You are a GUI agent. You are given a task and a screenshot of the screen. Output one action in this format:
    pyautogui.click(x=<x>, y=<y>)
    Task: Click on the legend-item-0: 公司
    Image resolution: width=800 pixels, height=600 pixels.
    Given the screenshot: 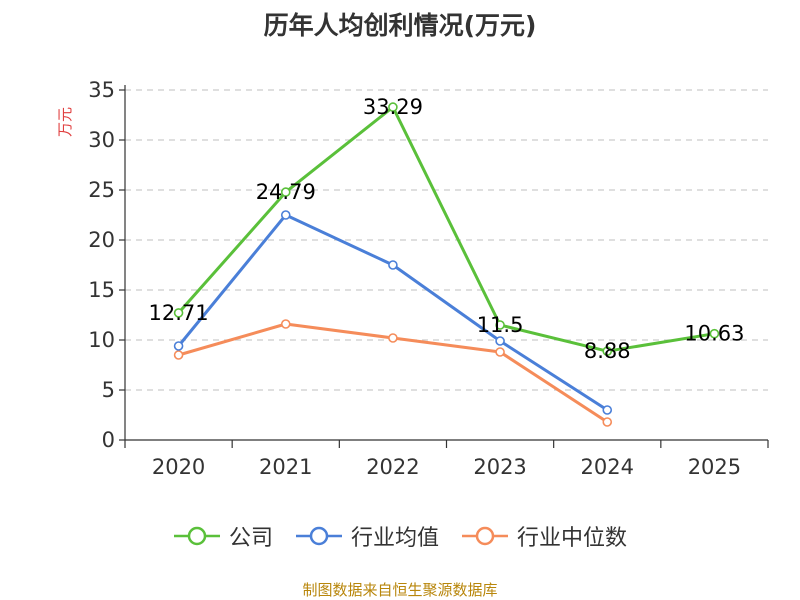 What is the action you would take?
    pyautogui.click(x=223, y=536)
    